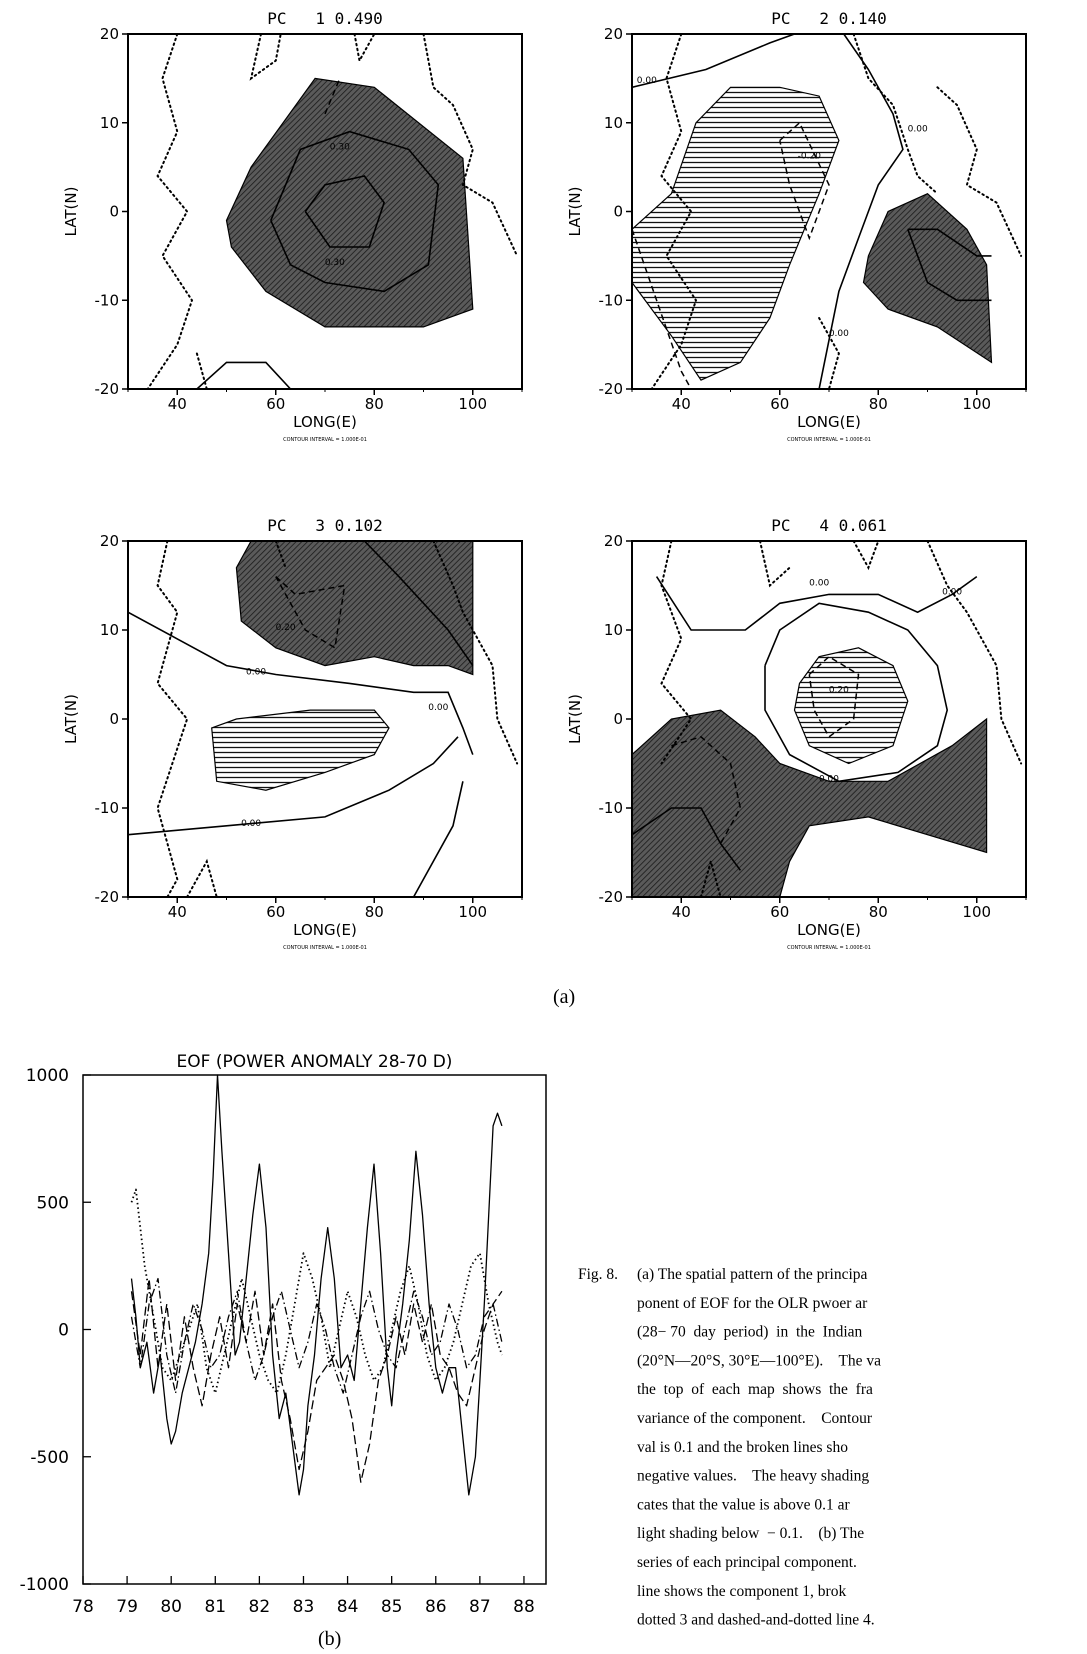 This screenshot has height=1654, width=1087. I want to click on caption-line: variance of the component. Contour, so click(755, 1418).